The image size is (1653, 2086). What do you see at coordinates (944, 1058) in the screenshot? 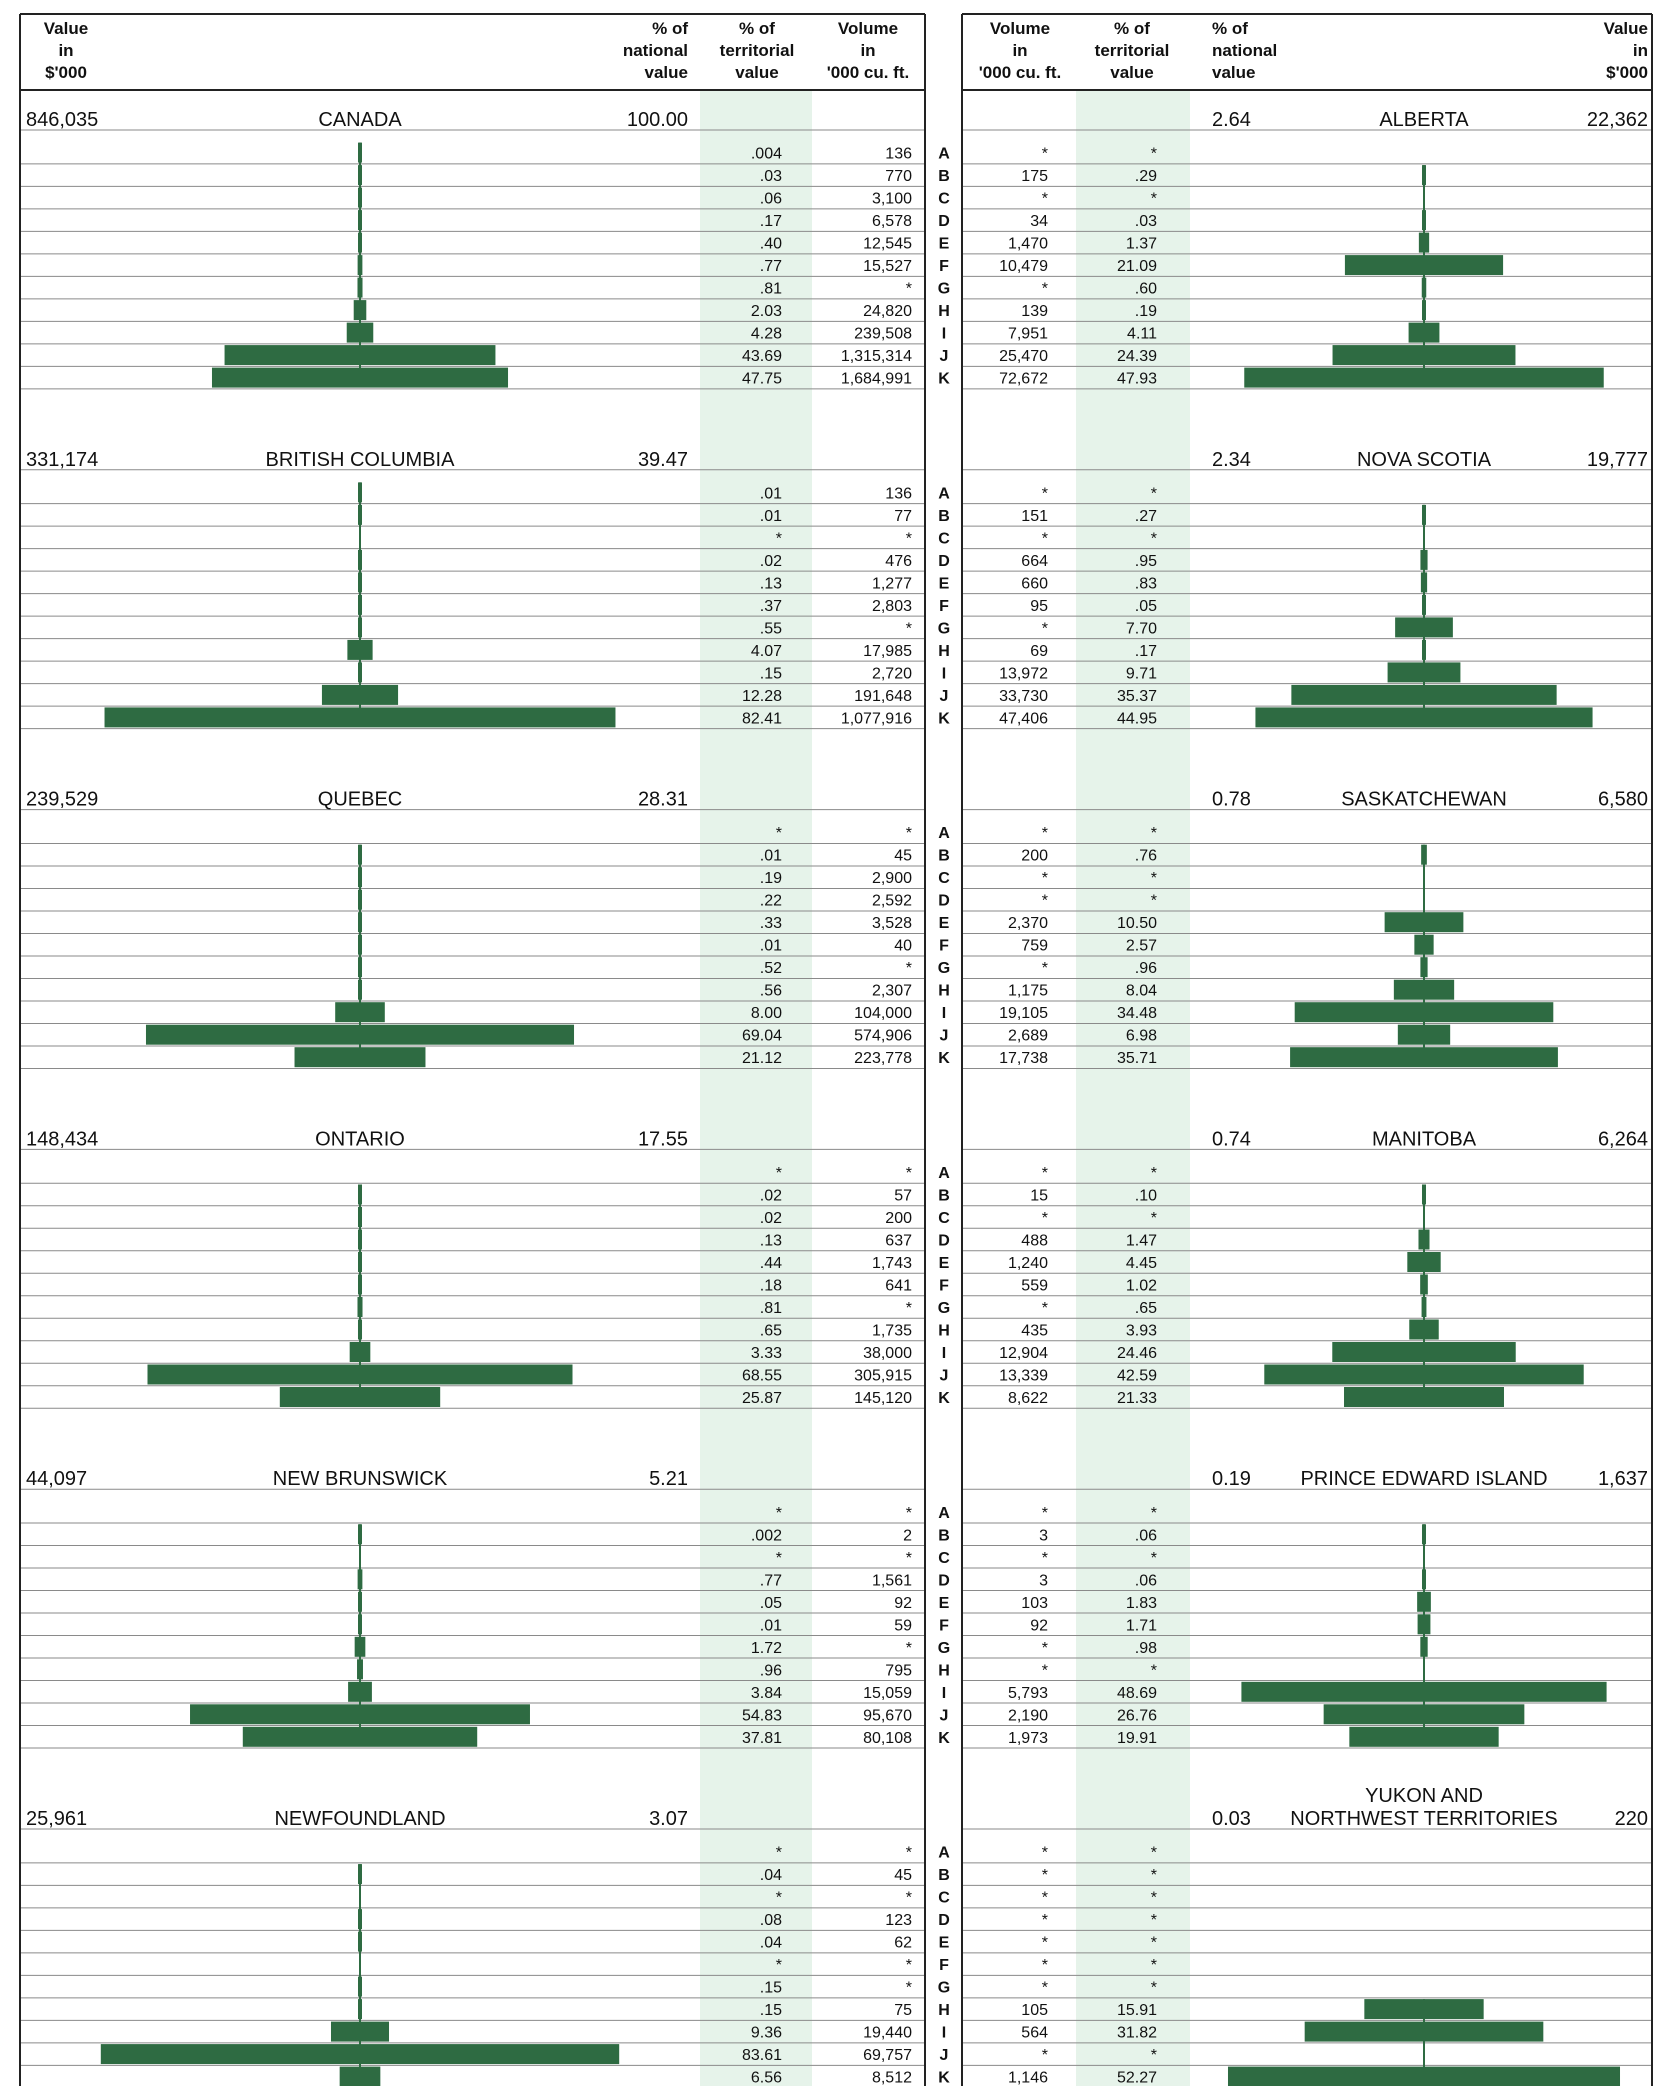
I see `category-label: K` at bounding box center [944, 1058].